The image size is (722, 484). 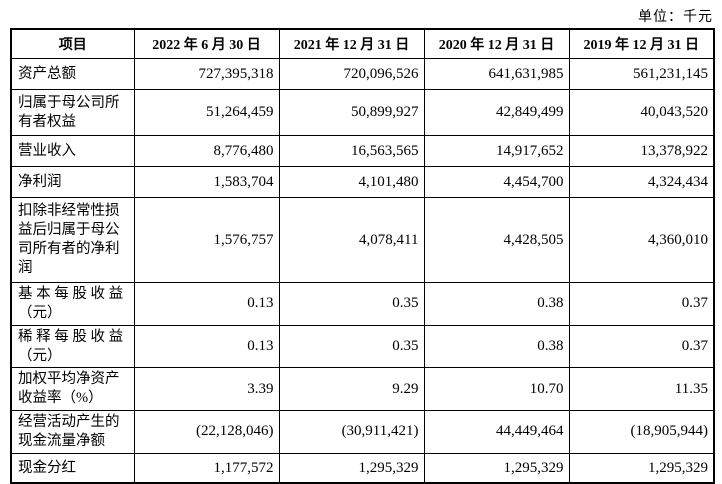 I want to click on row-label: 资产总额, so click(x=72, y=74).